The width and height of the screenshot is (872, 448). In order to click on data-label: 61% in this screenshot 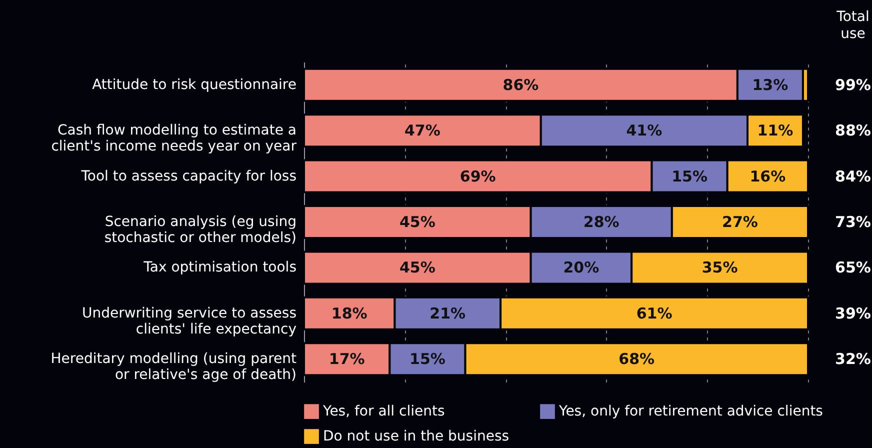, I will do `click(654, 313)`.